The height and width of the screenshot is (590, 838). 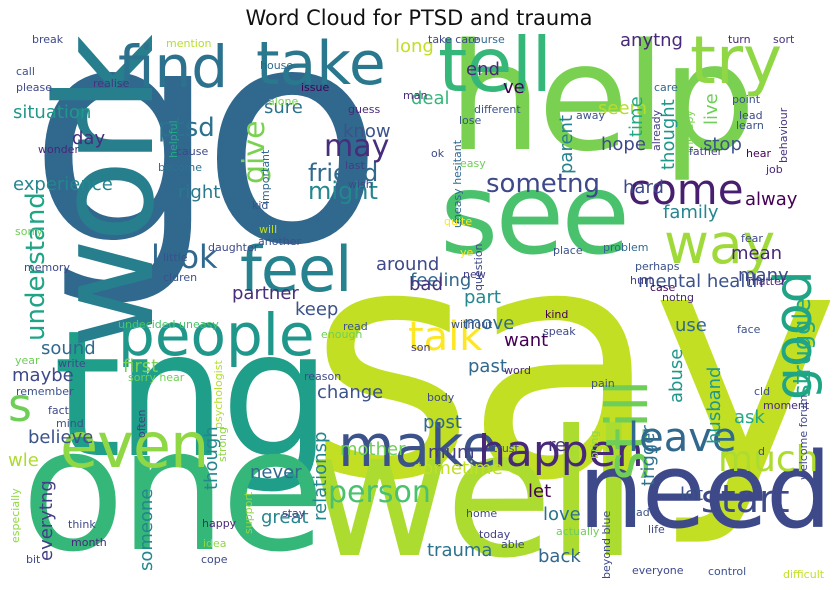 What do you see at coordinates (180, 277) in the screenshot?
I see `word-149: cldren` at bounding box center [180, 277].